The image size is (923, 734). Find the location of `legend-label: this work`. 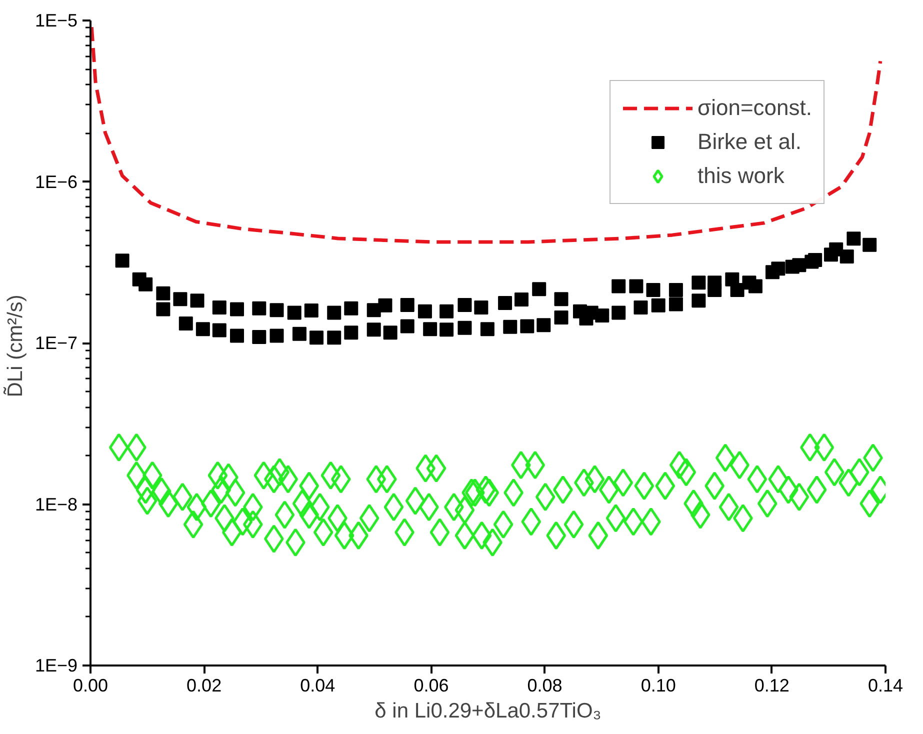

legend-label: this work is located at coordinates (741, 176).